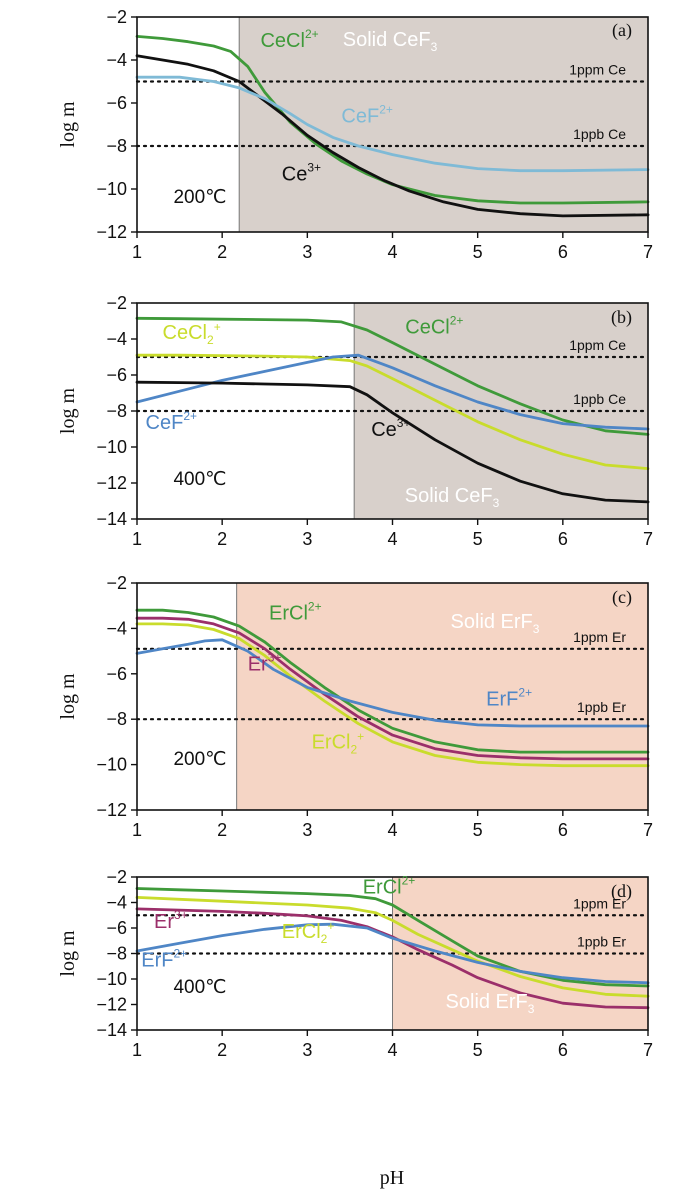 Image resolution: width=700 pixels, height=1191 pixels. I want to click on series-line-CeCl2+_b, so click(392, 411).